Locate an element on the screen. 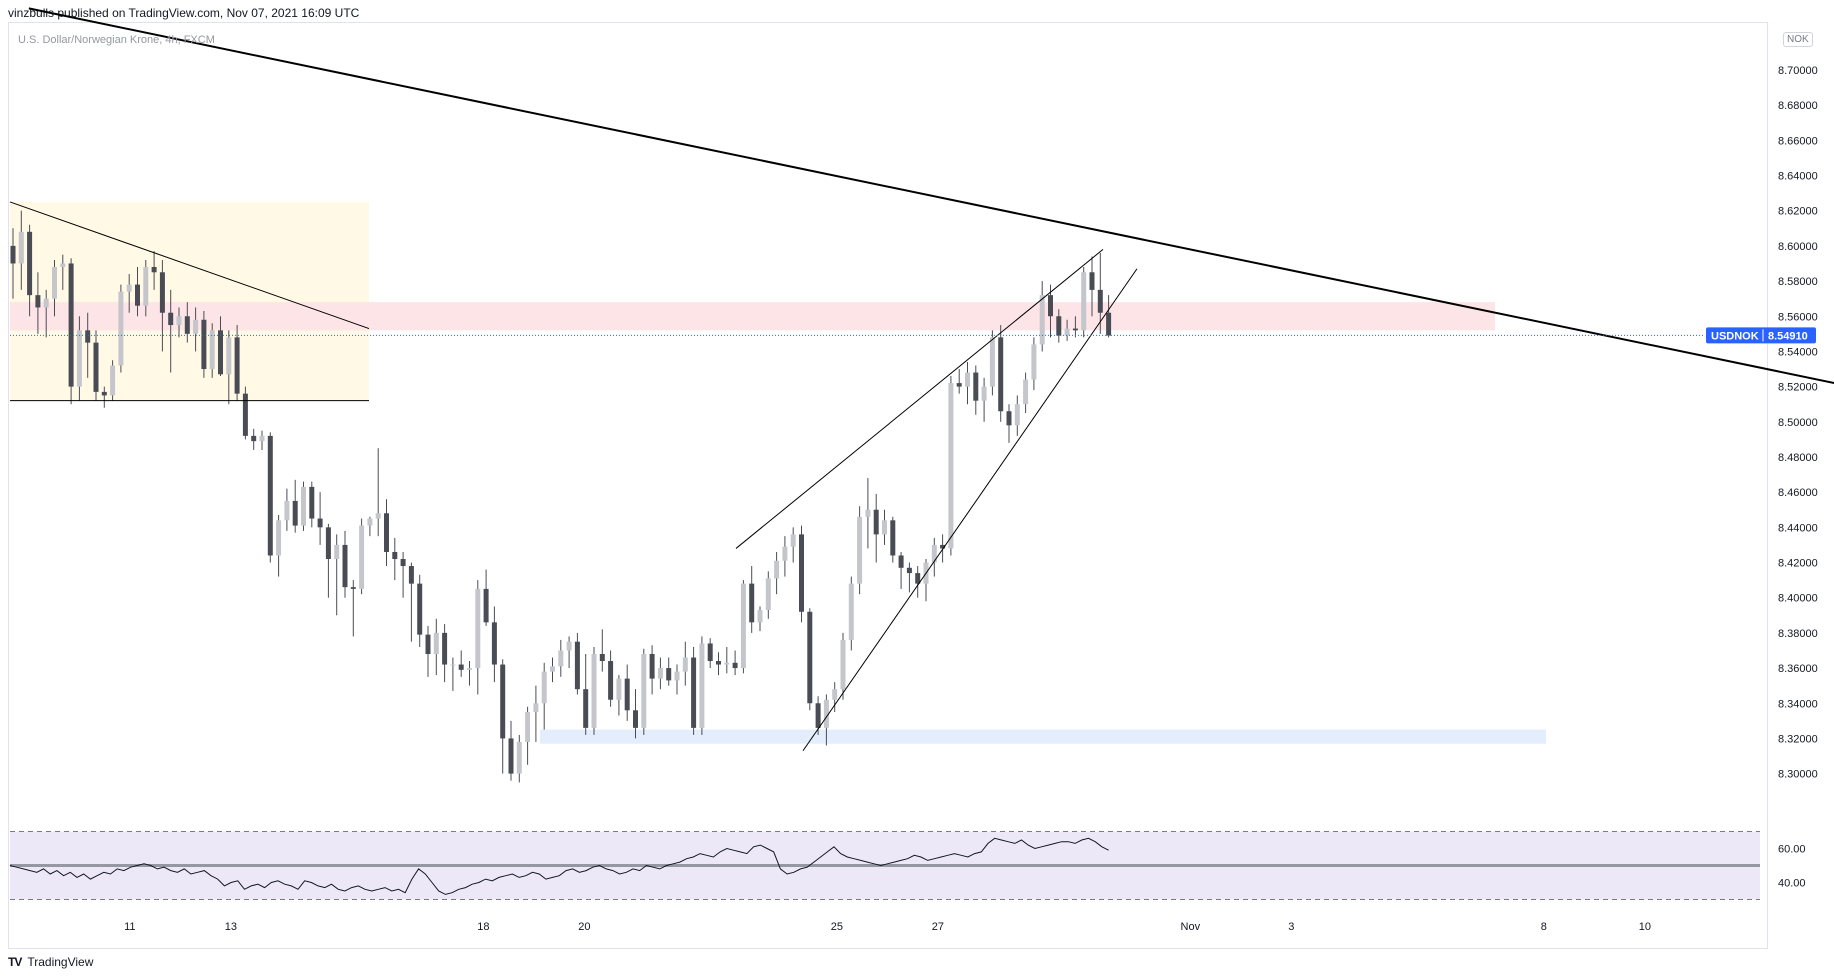 Image resolution: width=1834 pixels, height=979 pixels. y-tick-label: 8.62000 is located at coordinates (1798, 212).